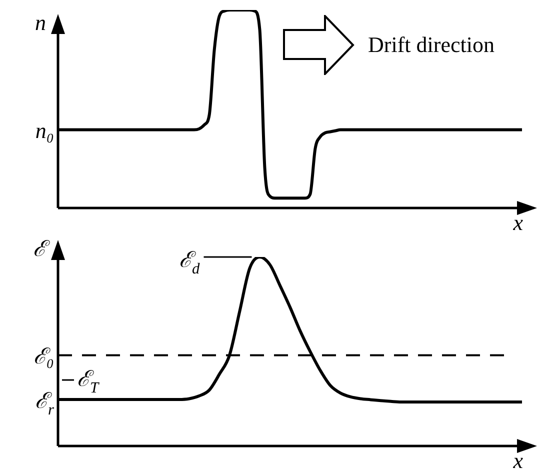 This screenshot has height=471, width=547. Describe the element at coordinates (43, 355) in the screenshot. I see `ref-line-label: ℰ₀` at that location.